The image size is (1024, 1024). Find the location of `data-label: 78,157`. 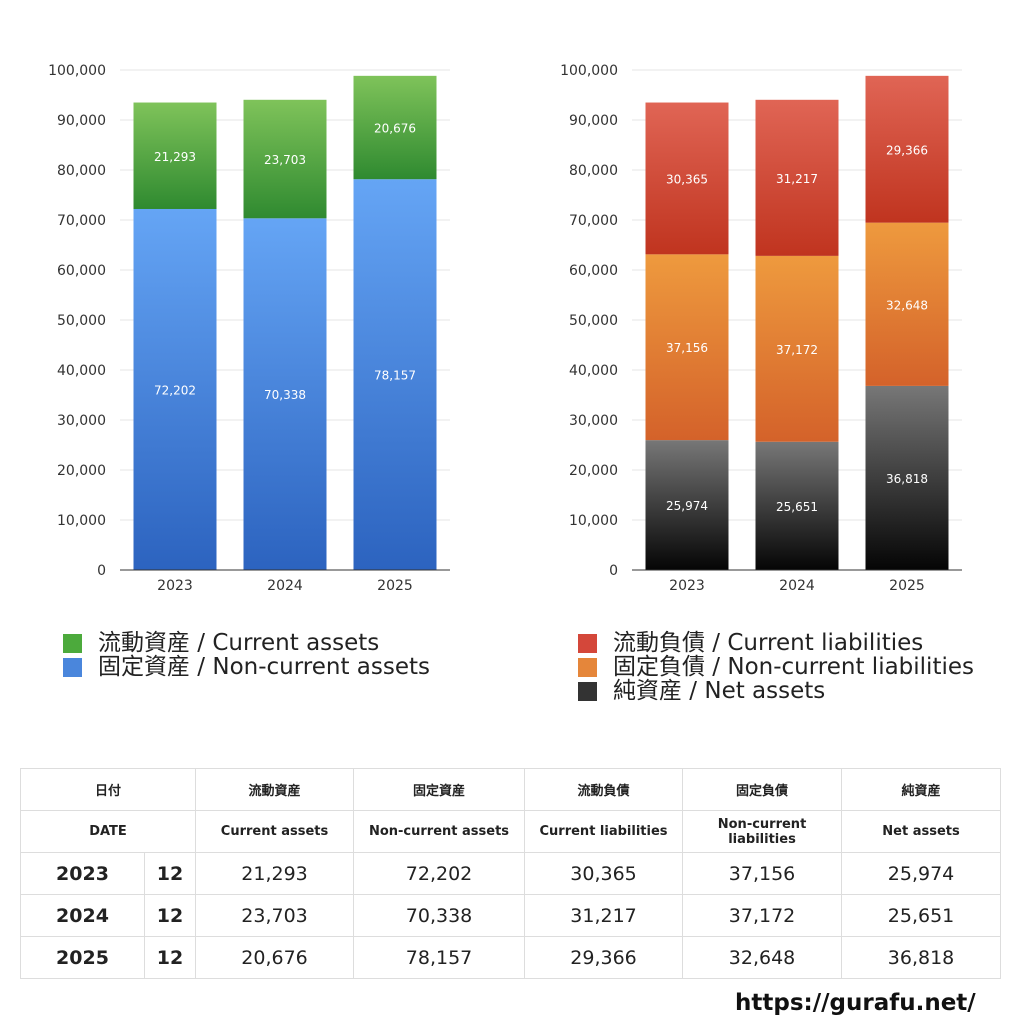

data-label: 78,157 is located at coordinates (395, 376).